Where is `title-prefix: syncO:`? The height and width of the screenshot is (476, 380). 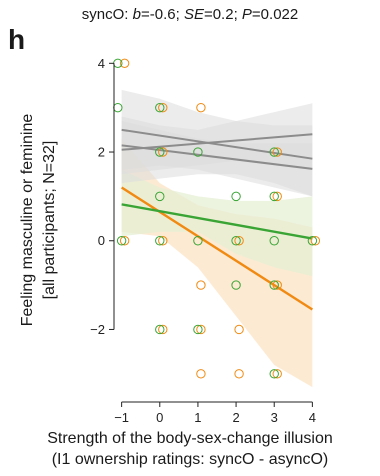
title-prefix: syncO: is located at coordinates (107, 14).